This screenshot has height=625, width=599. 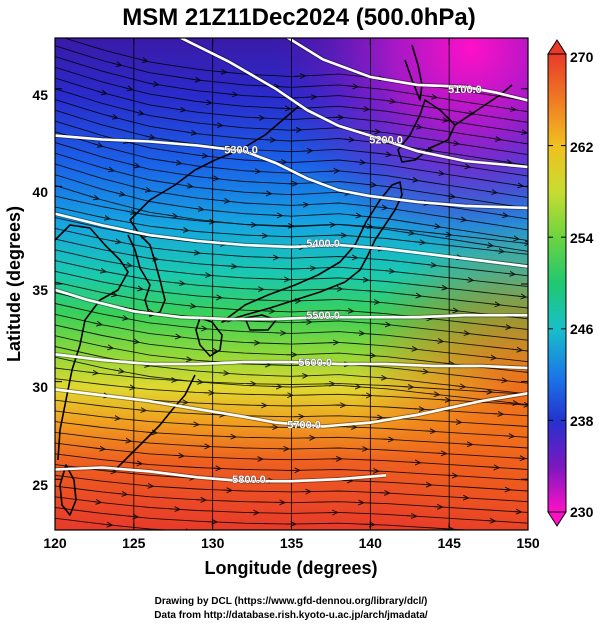 What do you see at coordinates (68, 490) in the screenshot?
I see `coastline-taiwan` at bounding box center [68, 490].